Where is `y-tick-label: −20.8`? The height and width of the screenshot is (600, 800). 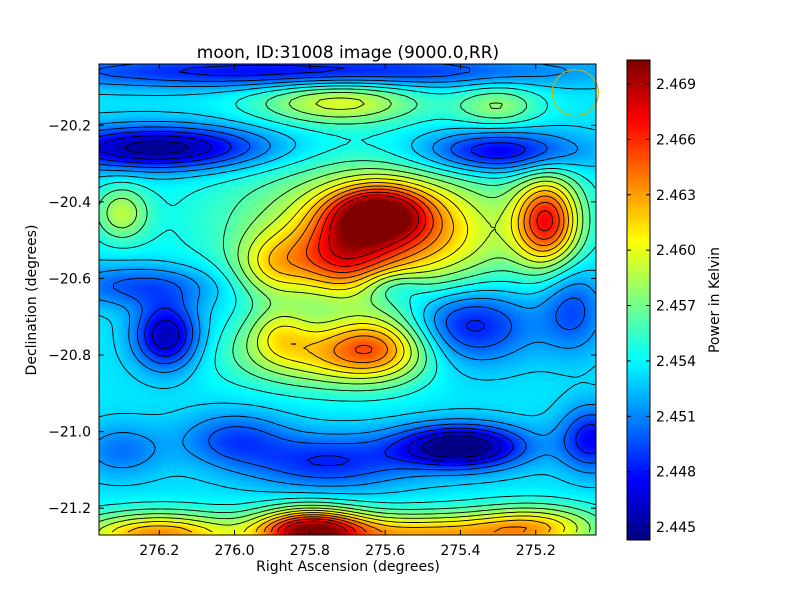
y-tick-label: −20.8 is located at coordinates (69, 356).